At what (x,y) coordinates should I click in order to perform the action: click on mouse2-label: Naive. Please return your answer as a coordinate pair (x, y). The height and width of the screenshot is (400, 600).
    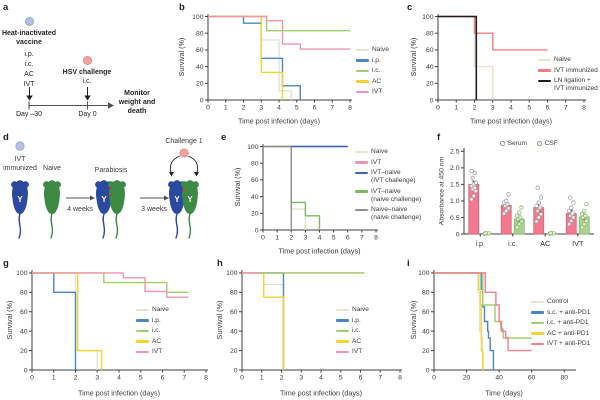
    Looking at the image, I should click on (52, 168).